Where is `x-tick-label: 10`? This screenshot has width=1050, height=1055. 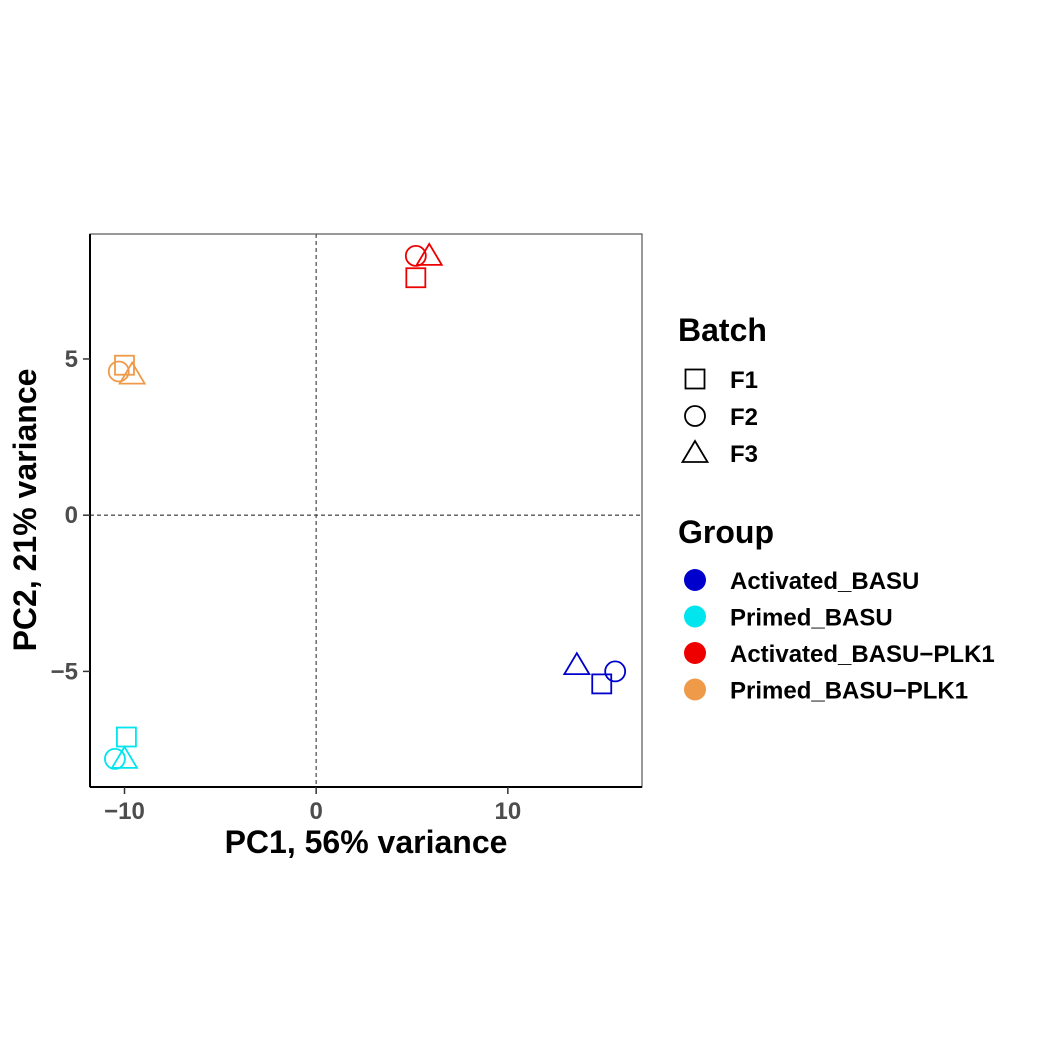
x-tick-label: 10 is located at coordinates (507, 811).